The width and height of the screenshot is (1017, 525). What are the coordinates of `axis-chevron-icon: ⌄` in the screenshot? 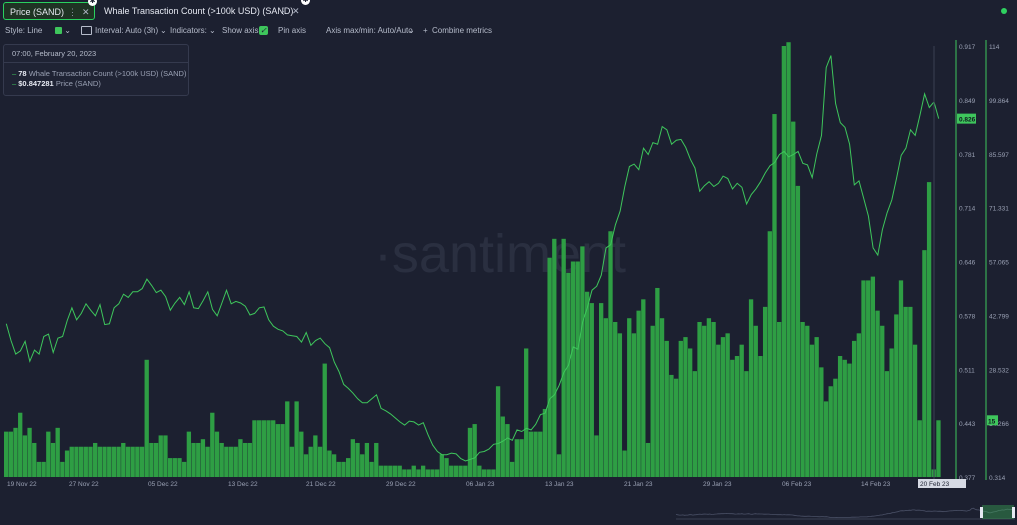 It's located at (411, 30).